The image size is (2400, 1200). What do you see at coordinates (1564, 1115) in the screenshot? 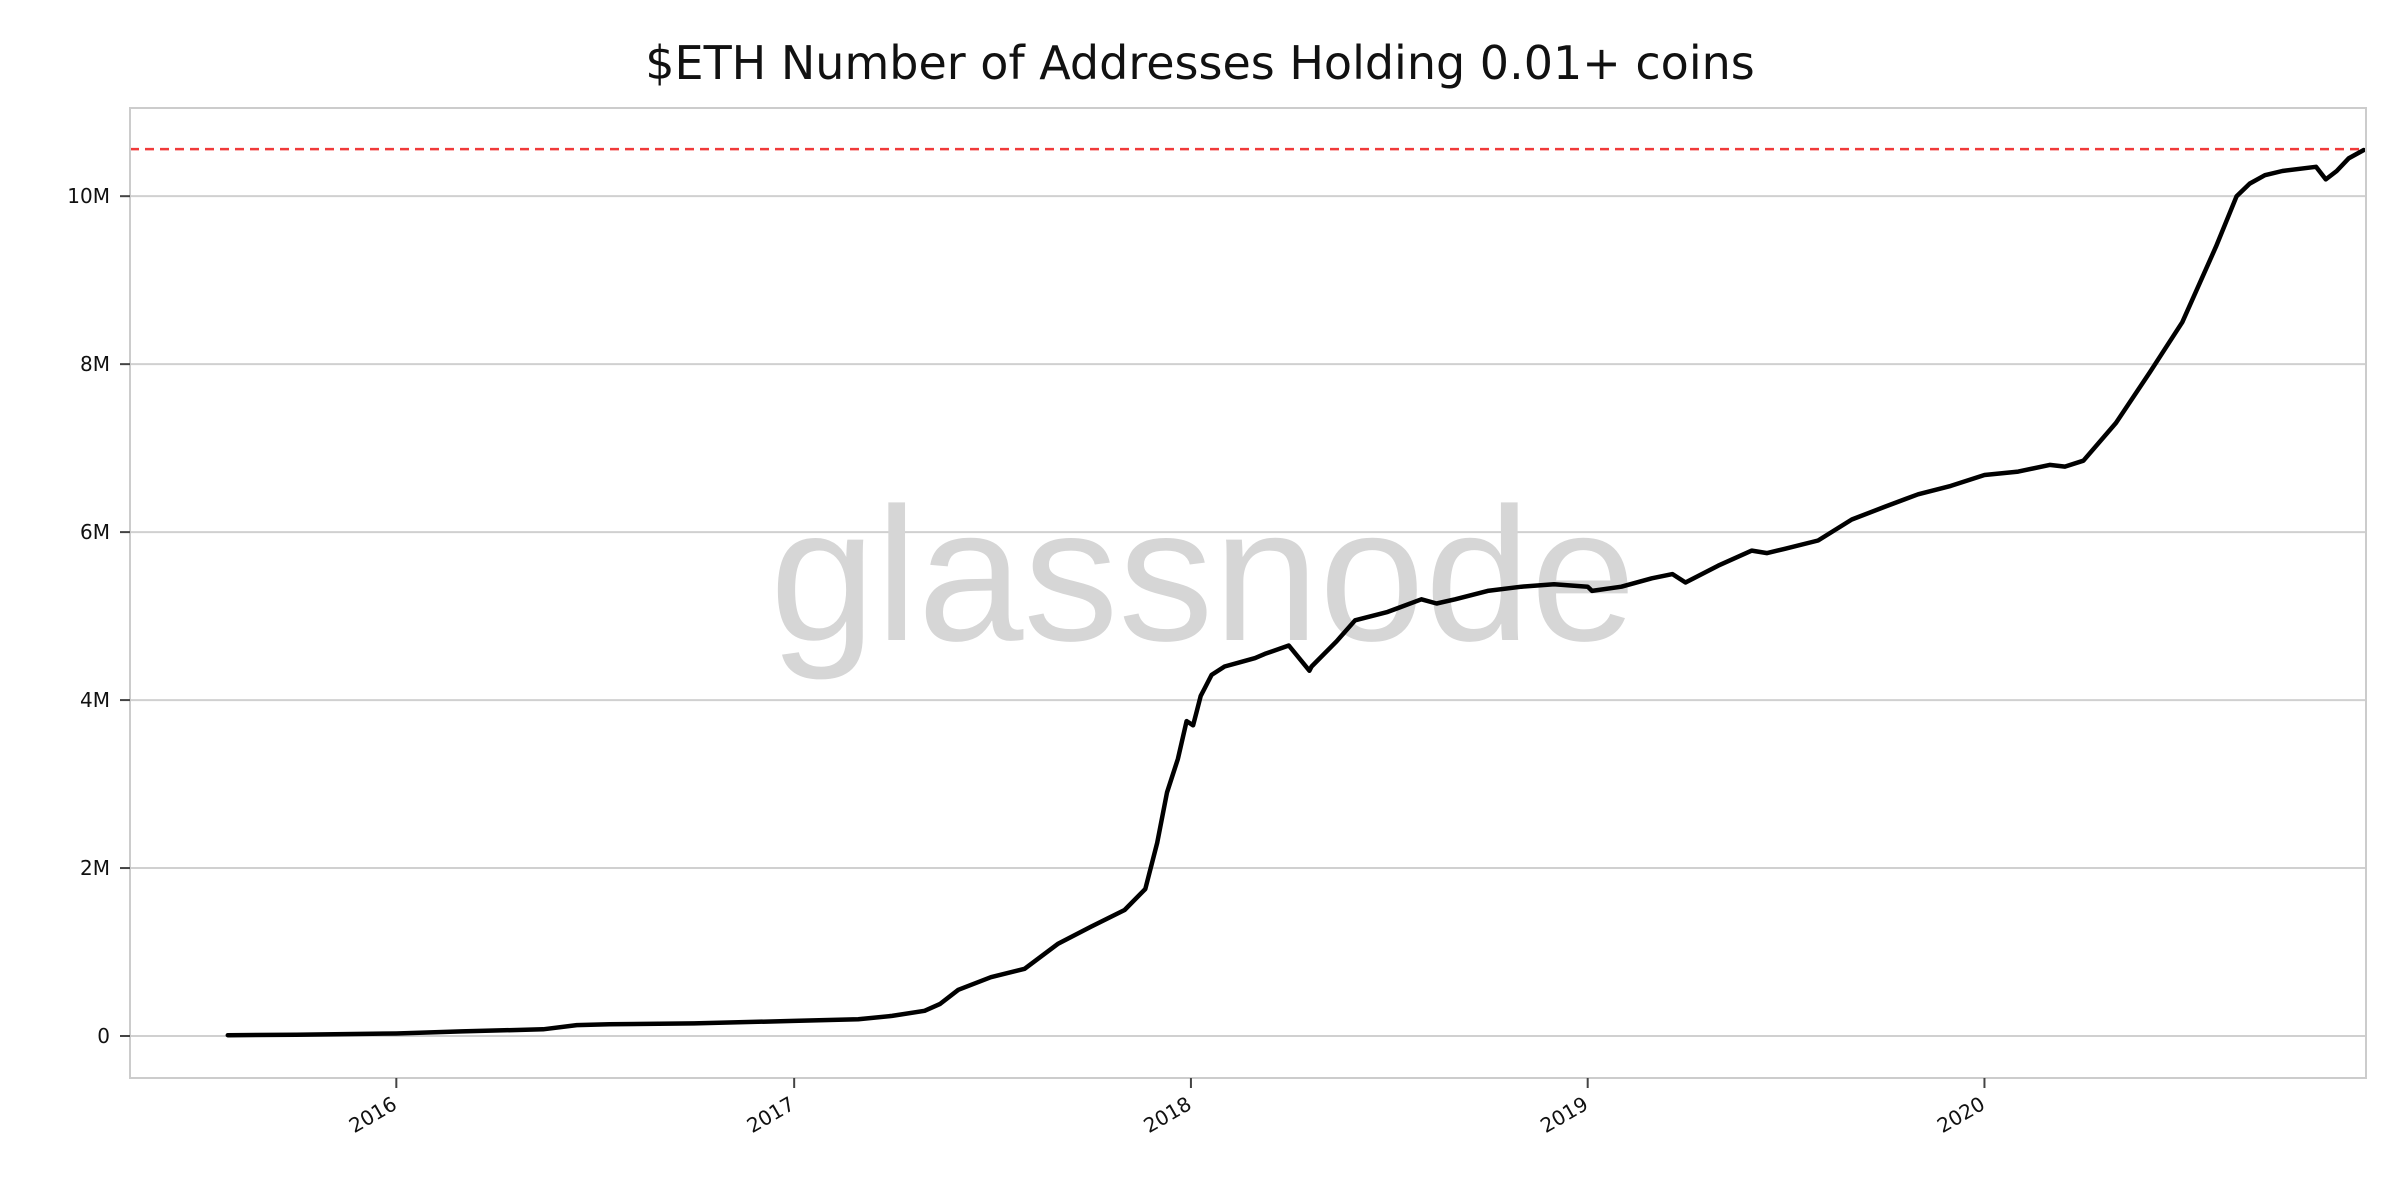
I see `x-tick-label: 2019` at bounding box center [1564, 1115].